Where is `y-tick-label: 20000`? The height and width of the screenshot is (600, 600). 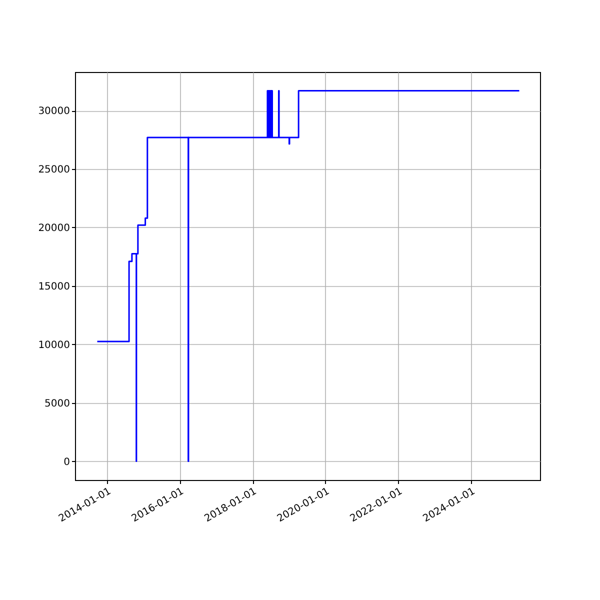 y-tick-label: 20000 is located at coordinates (54, 228).